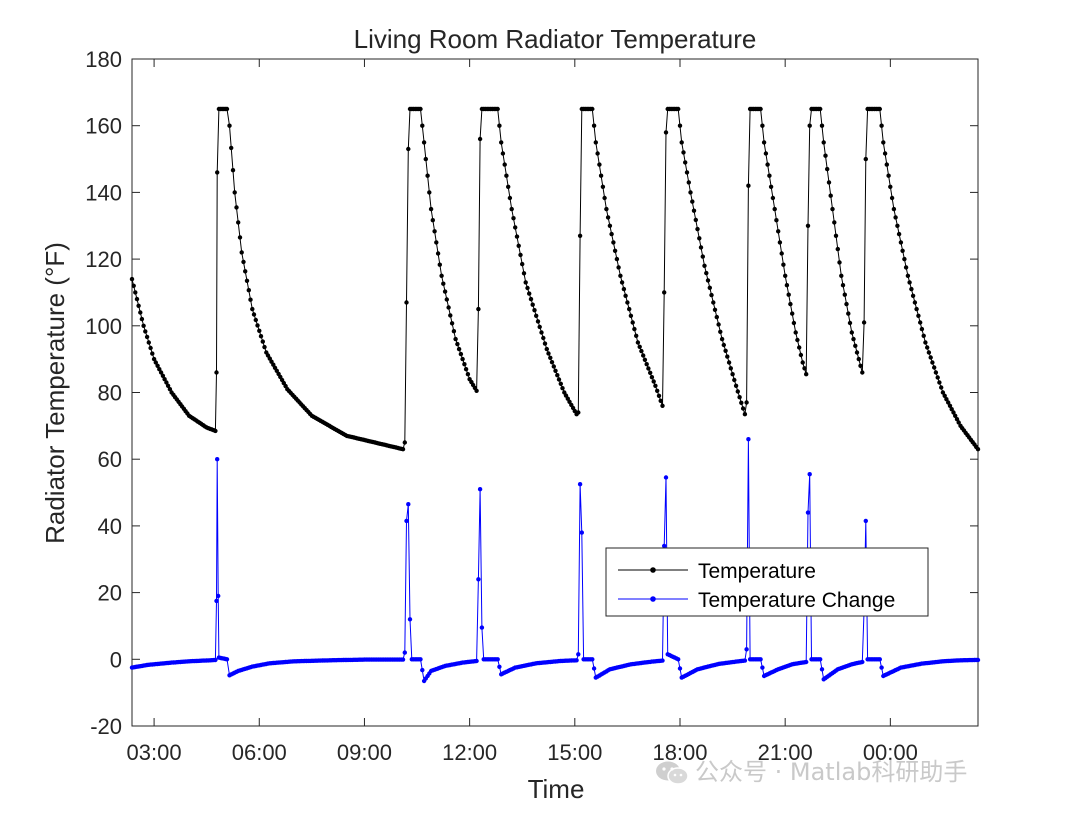 The image size is (1080, 813). I want to click on watermark: 公众号 · Matlab科研助手, so click(811, 769).